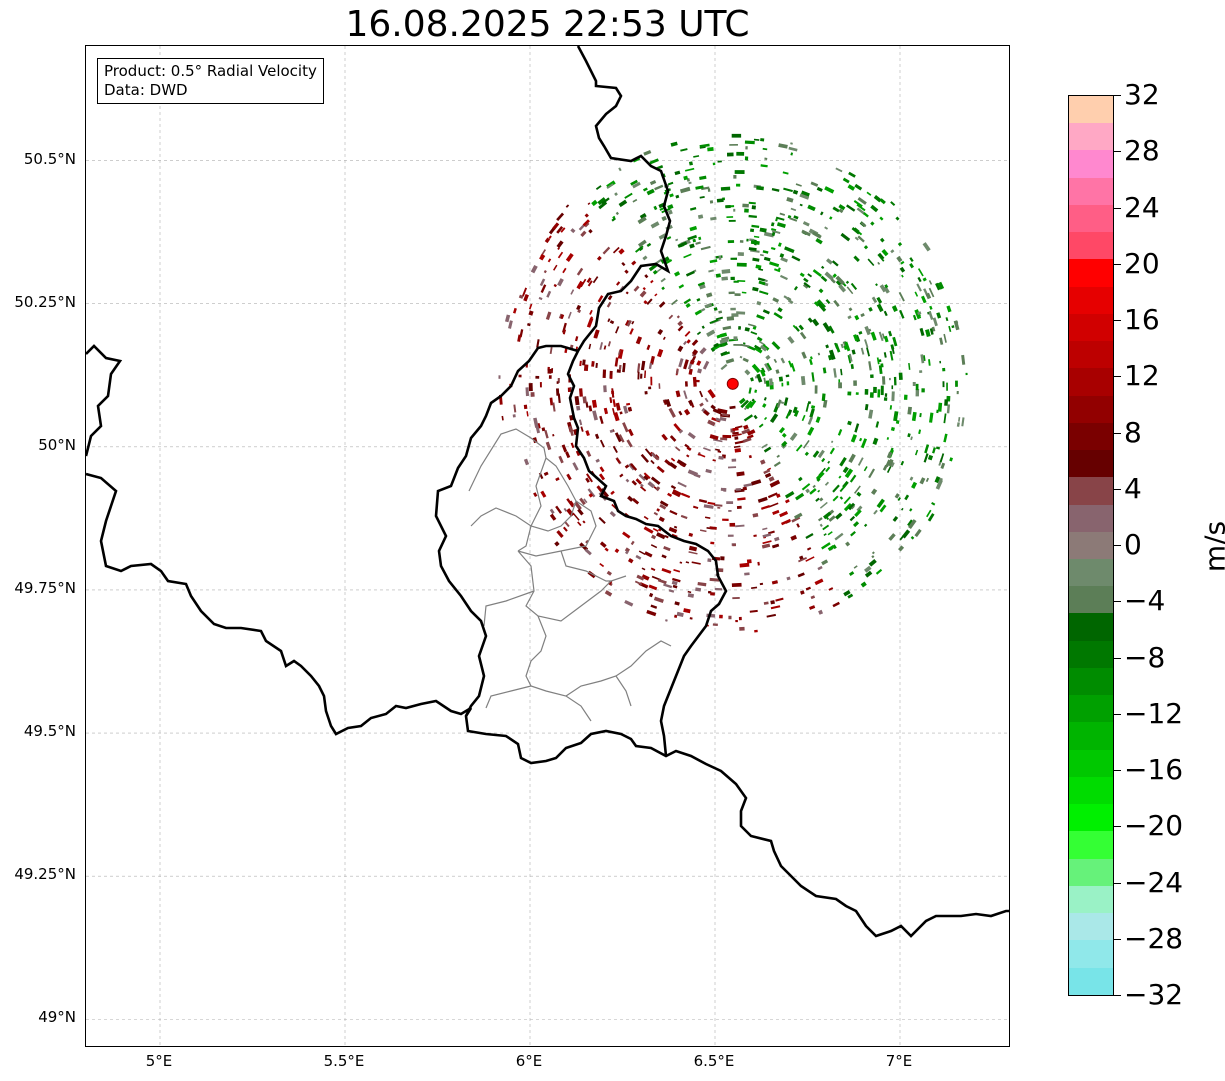  What do you see at coordinates (529, 1061) in the screenshot?
I see `lon-tick-label: 6°E` at bounding box center [529, 1061].